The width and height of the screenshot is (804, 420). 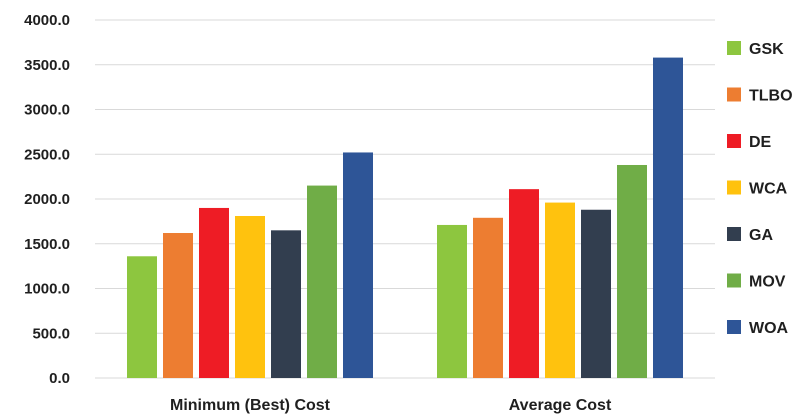 I want to click on legend-label-tlbo: TLBO, so click(x=771, y=96).